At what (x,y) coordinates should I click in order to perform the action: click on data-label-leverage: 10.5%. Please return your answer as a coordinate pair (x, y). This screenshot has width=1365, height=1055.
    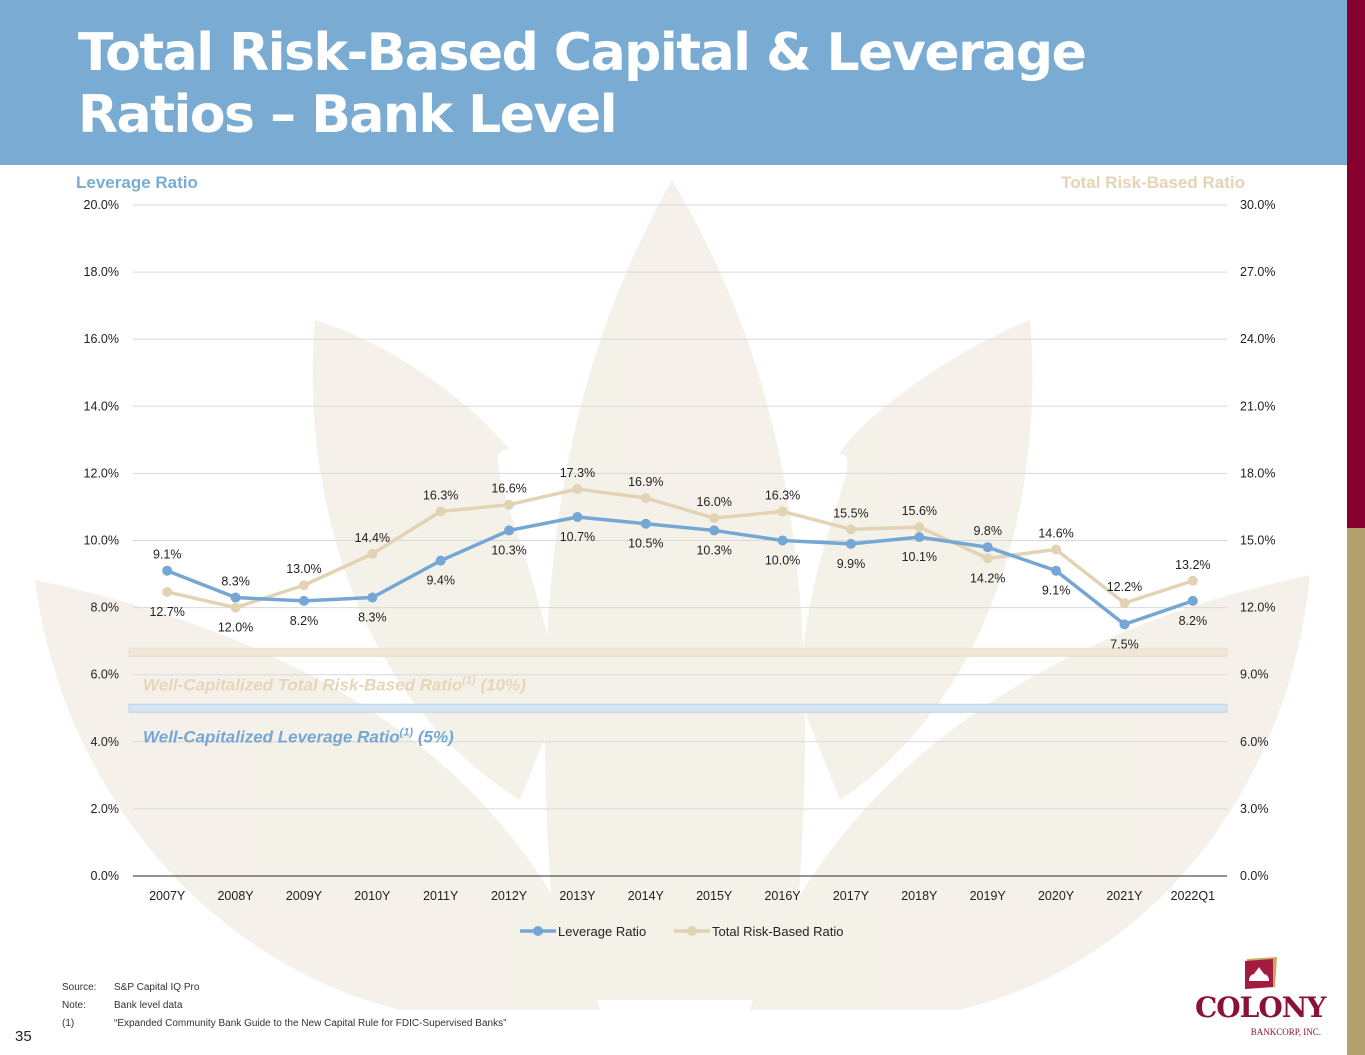
    Looking at the image, I should click on (645, 544).